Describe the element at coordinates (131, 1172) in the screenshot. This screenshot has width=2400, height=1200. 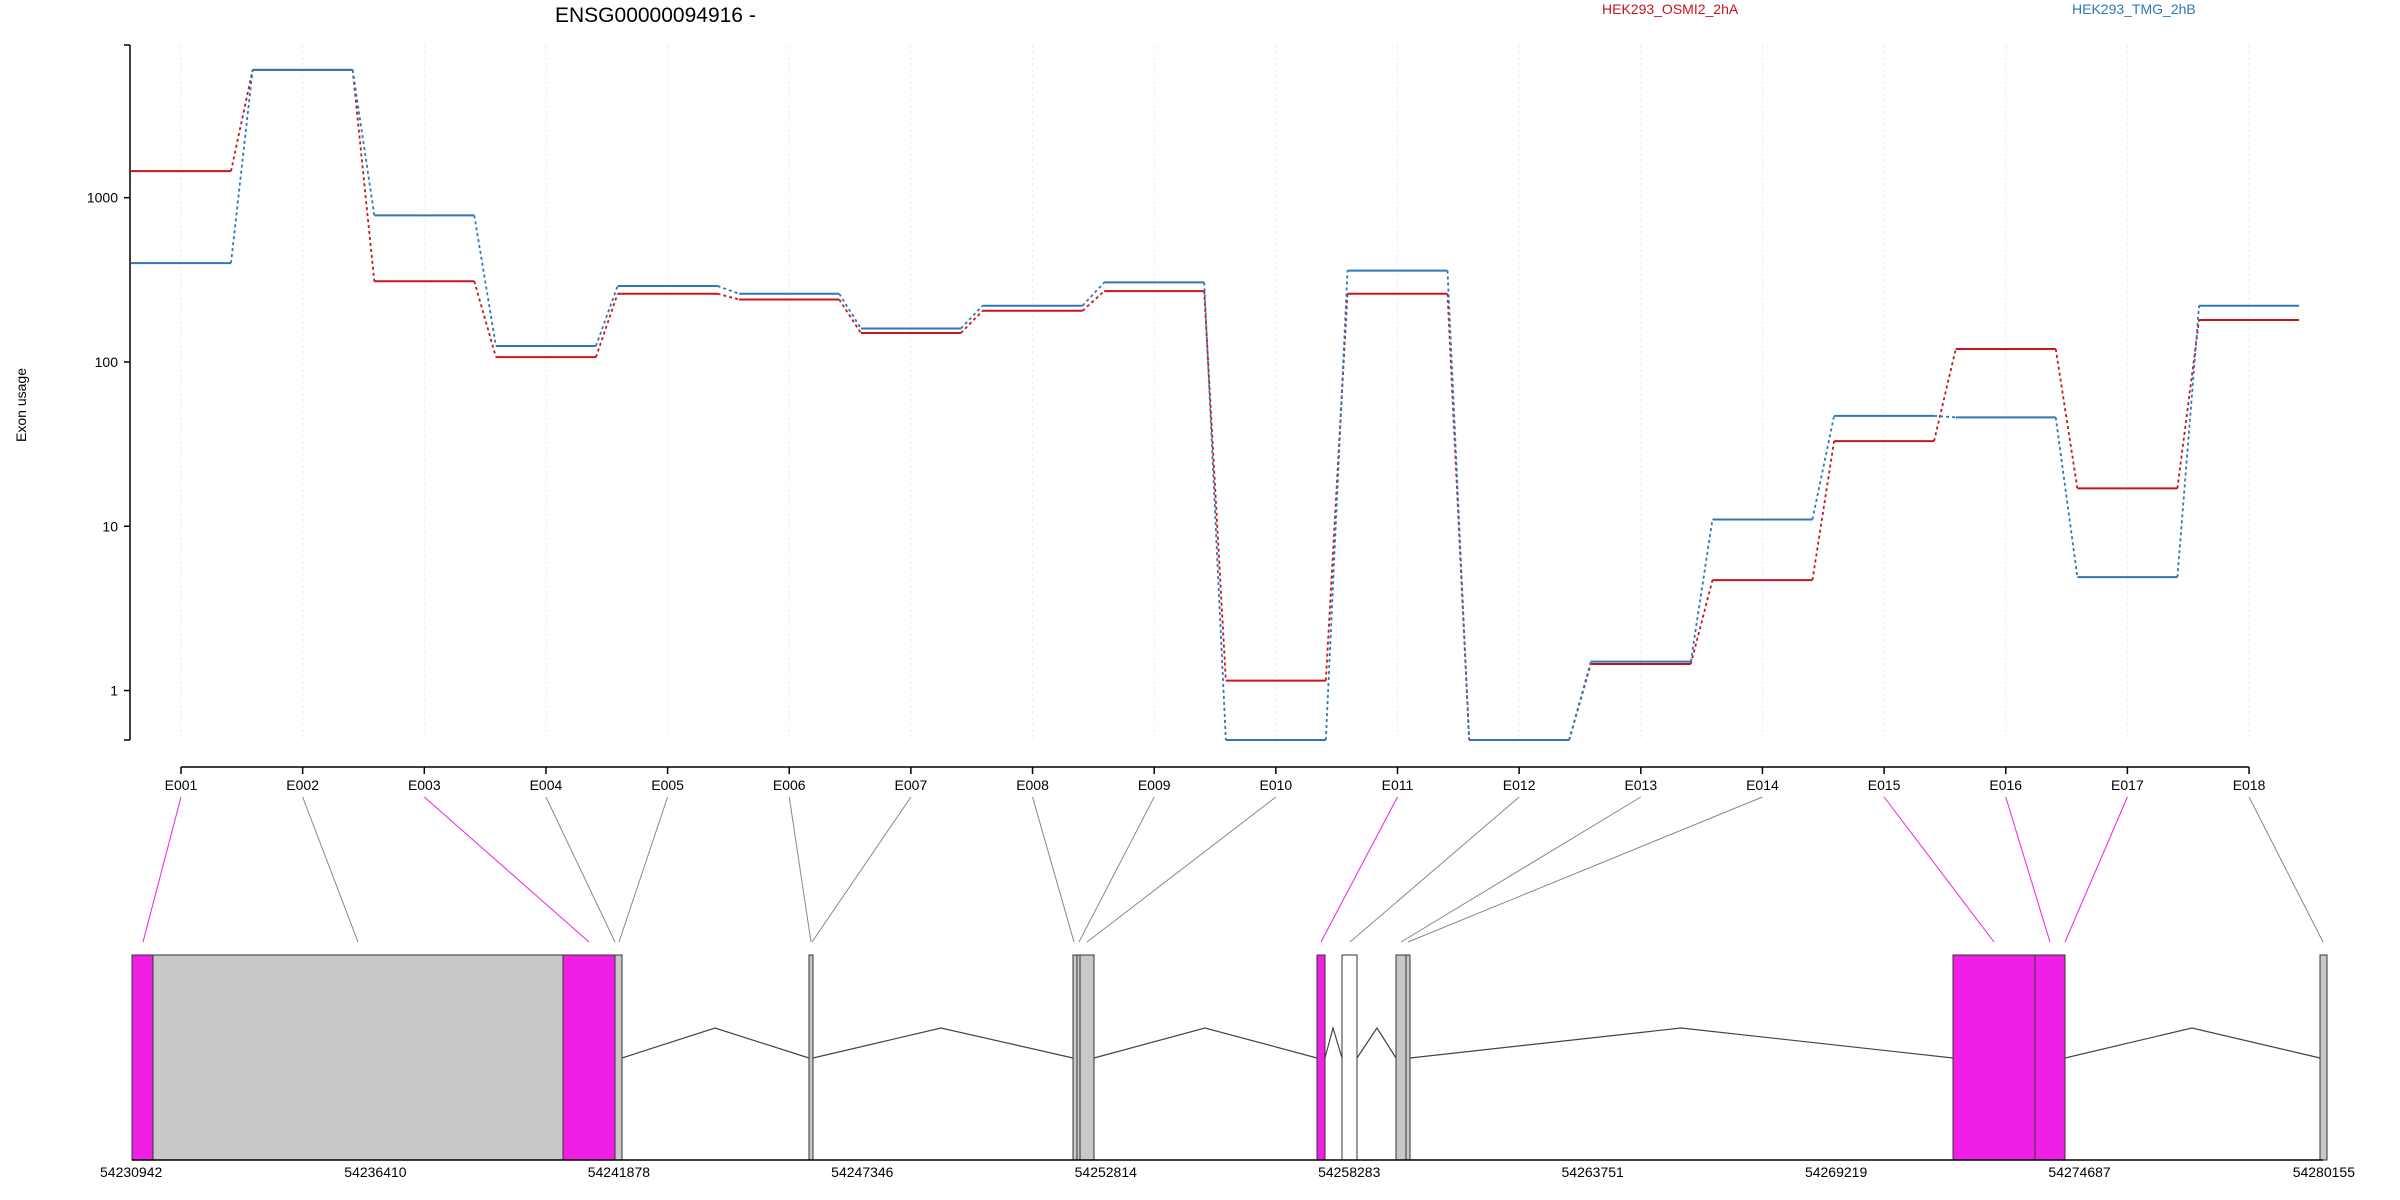
I see `genomic-tick-label: 54230942` at that location.